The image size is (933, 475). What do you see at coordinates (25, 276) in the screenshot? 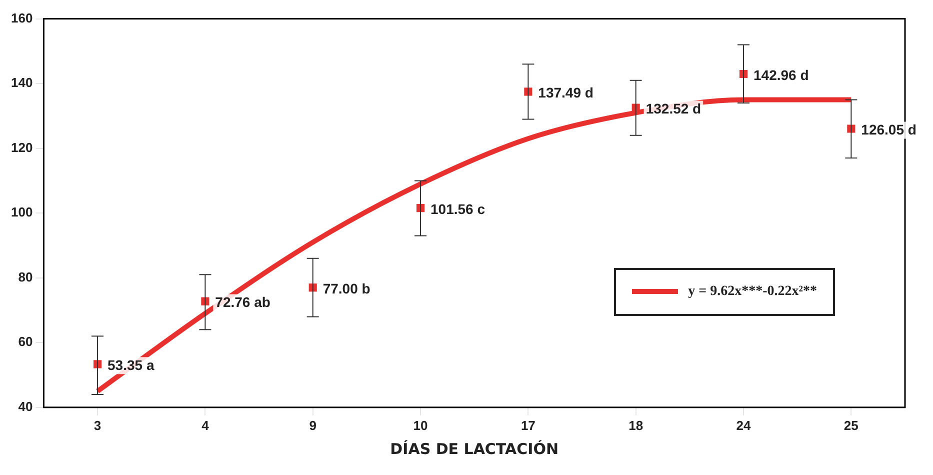
I see `y-tick-label: 80` at bounding box center [25, 276].